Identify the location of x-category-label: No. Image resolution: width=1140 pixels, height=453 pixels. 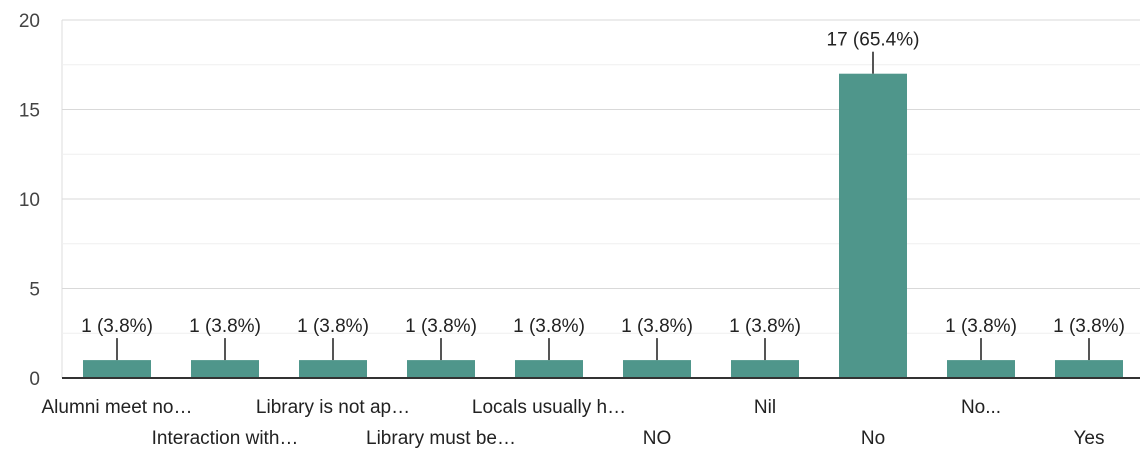
(873, 438).